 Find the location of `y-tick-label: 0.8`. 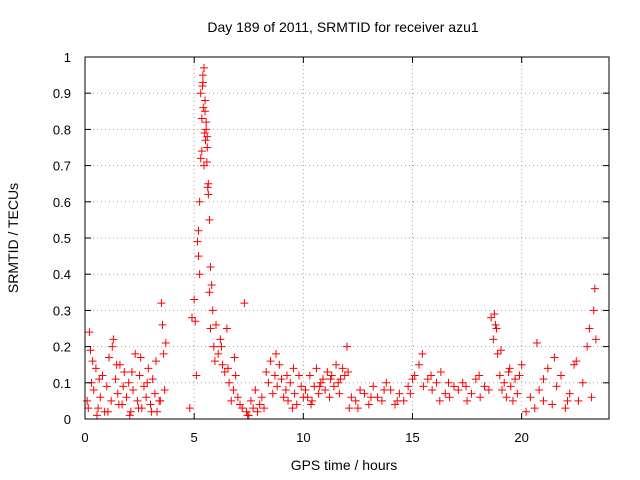

y-tick-label: 0.8 is located at coordinates (62, 129).